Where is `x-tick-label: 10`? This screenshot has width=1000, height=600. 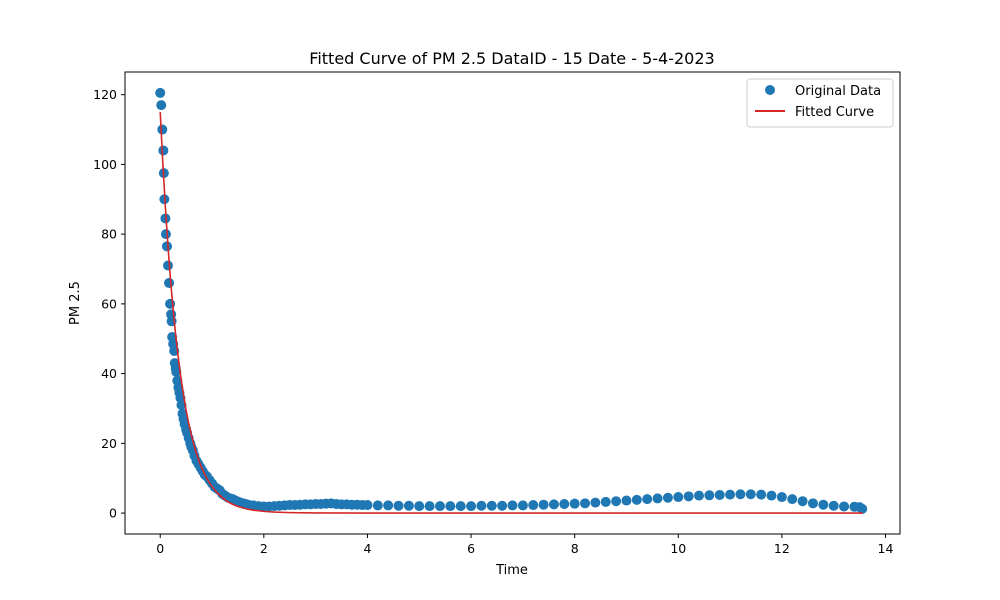
x-tick-label: 10 is located at coordinates (678, 548).